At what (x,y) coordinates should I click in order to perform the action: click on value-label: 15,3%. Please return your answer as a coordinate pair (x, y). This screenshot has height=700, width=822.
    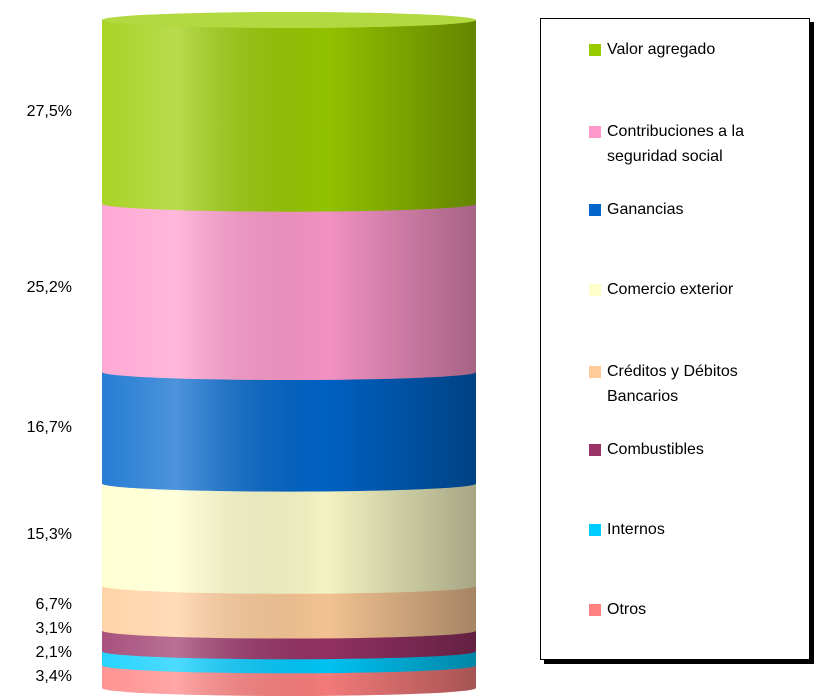
    Looking at the image, I should click on (49, 534).